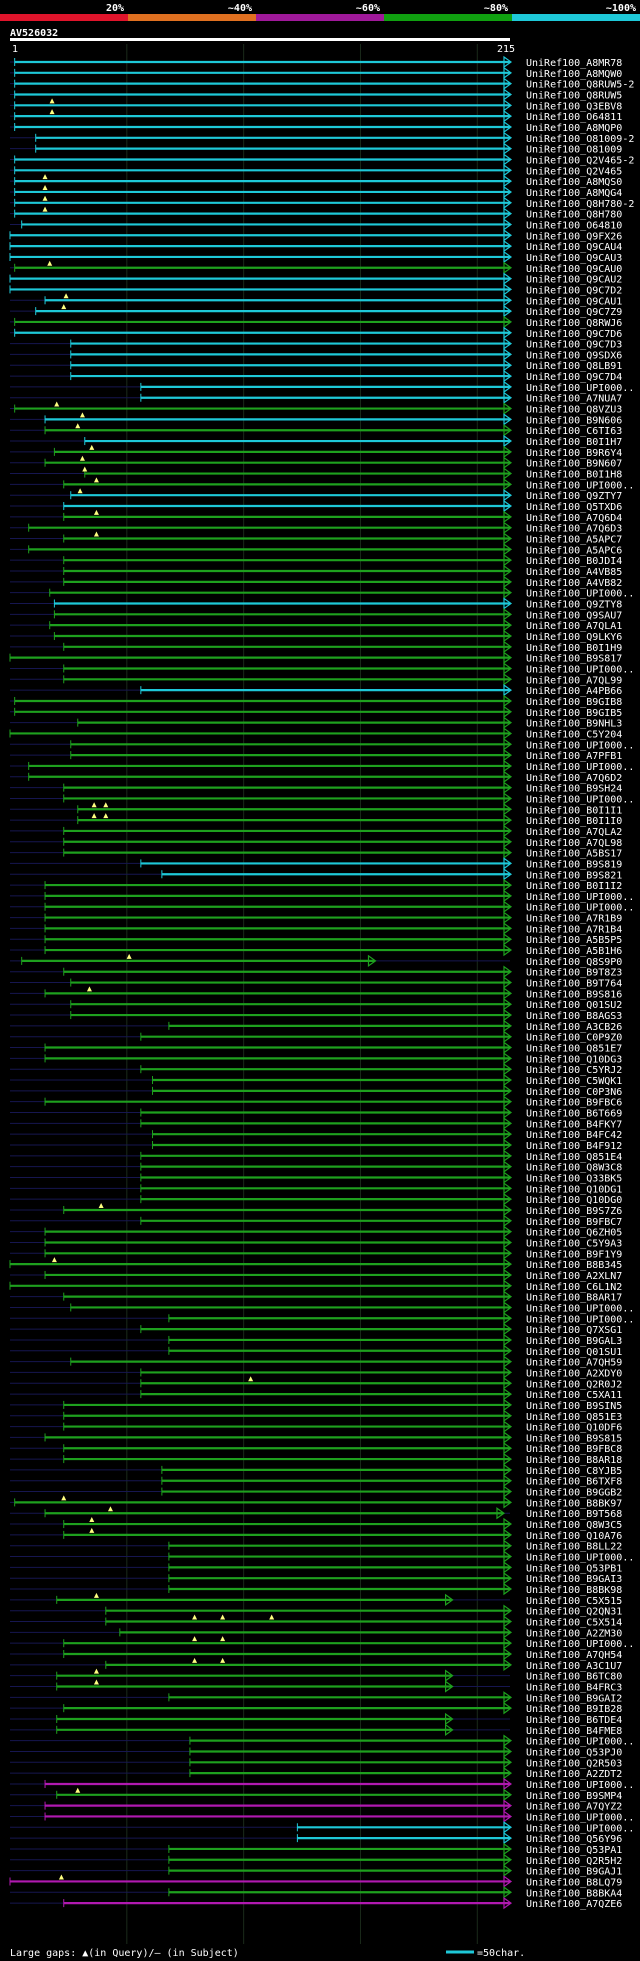 This screenshot has height=1961, width=640. I want to click on hit-row: UniRef100_Q53PB1, so click(316, 1567).